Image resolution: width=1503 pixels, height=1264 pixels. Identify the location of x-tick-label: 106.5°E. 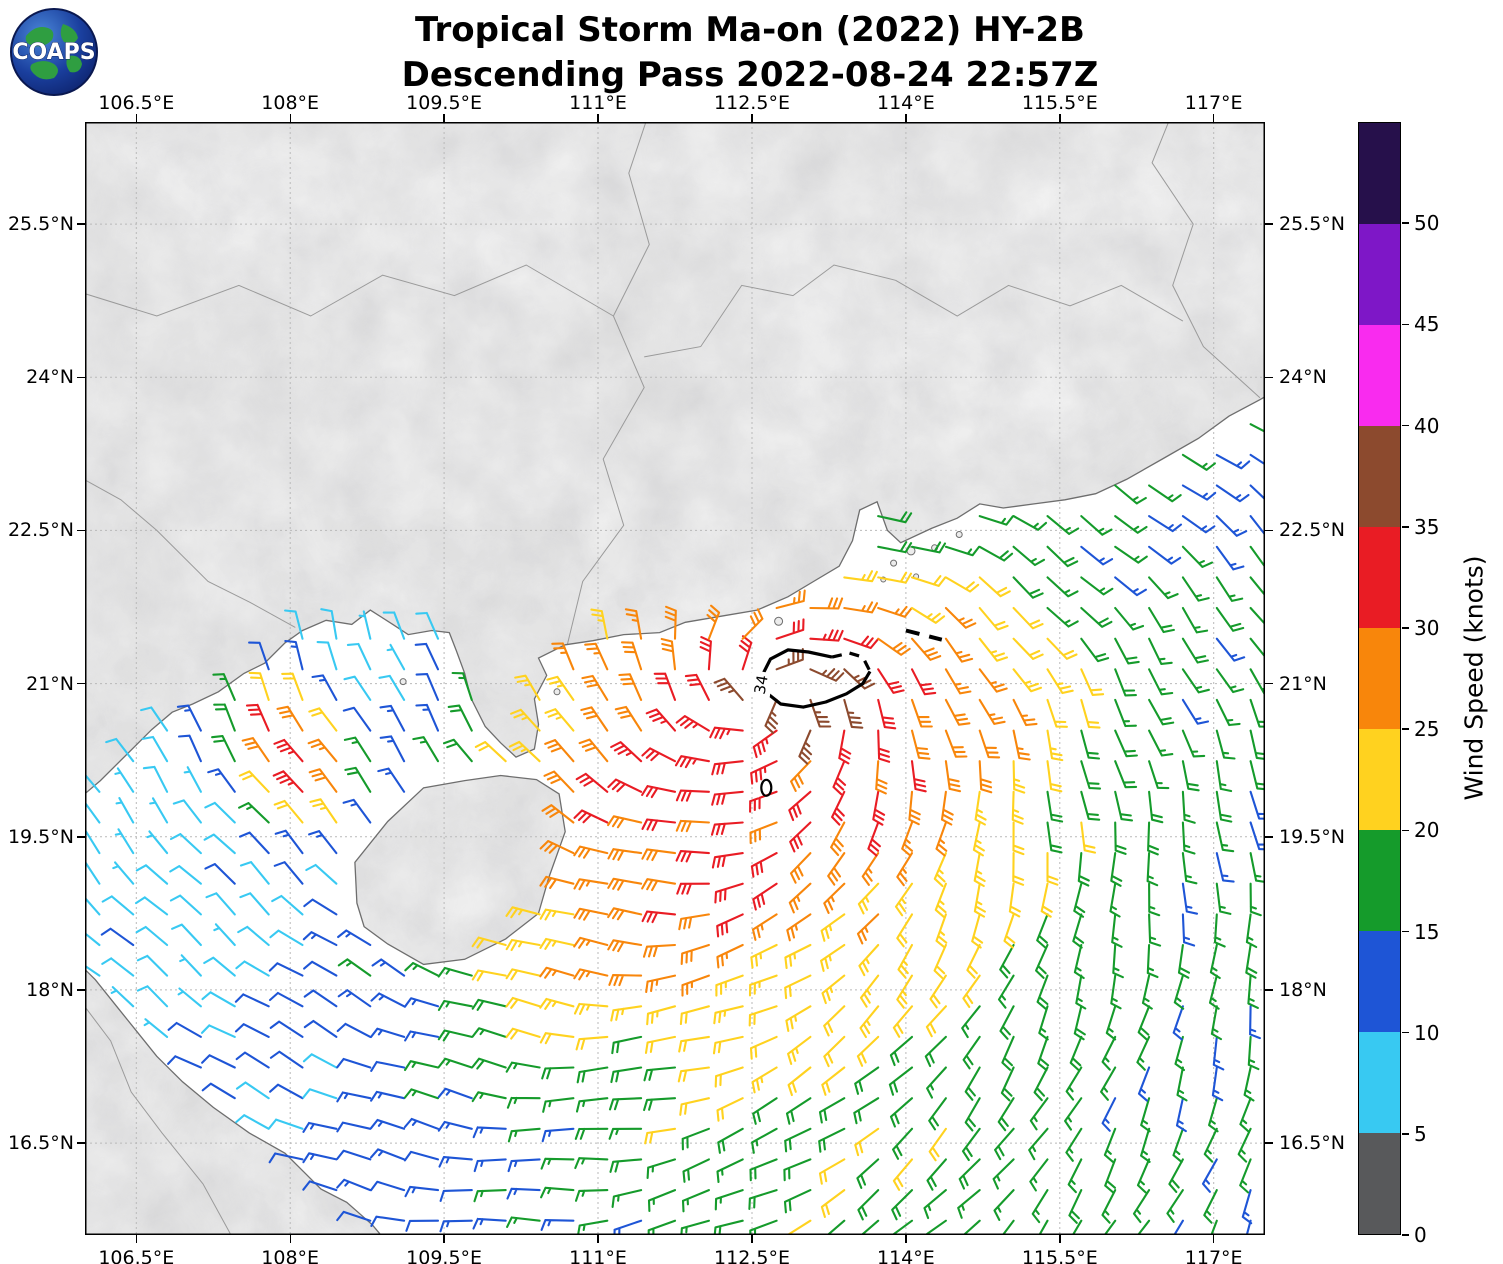
(136, 103).